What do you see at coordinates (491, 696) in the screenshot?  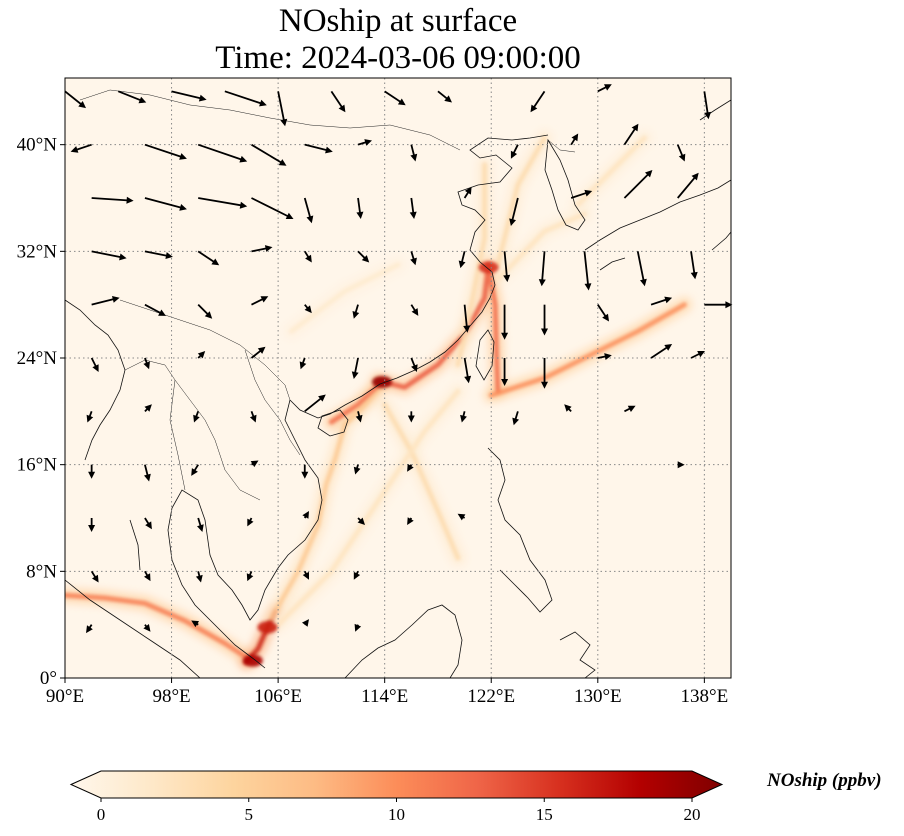 I see `x-tick-label: 122°E` at bounding box center [491, 696].